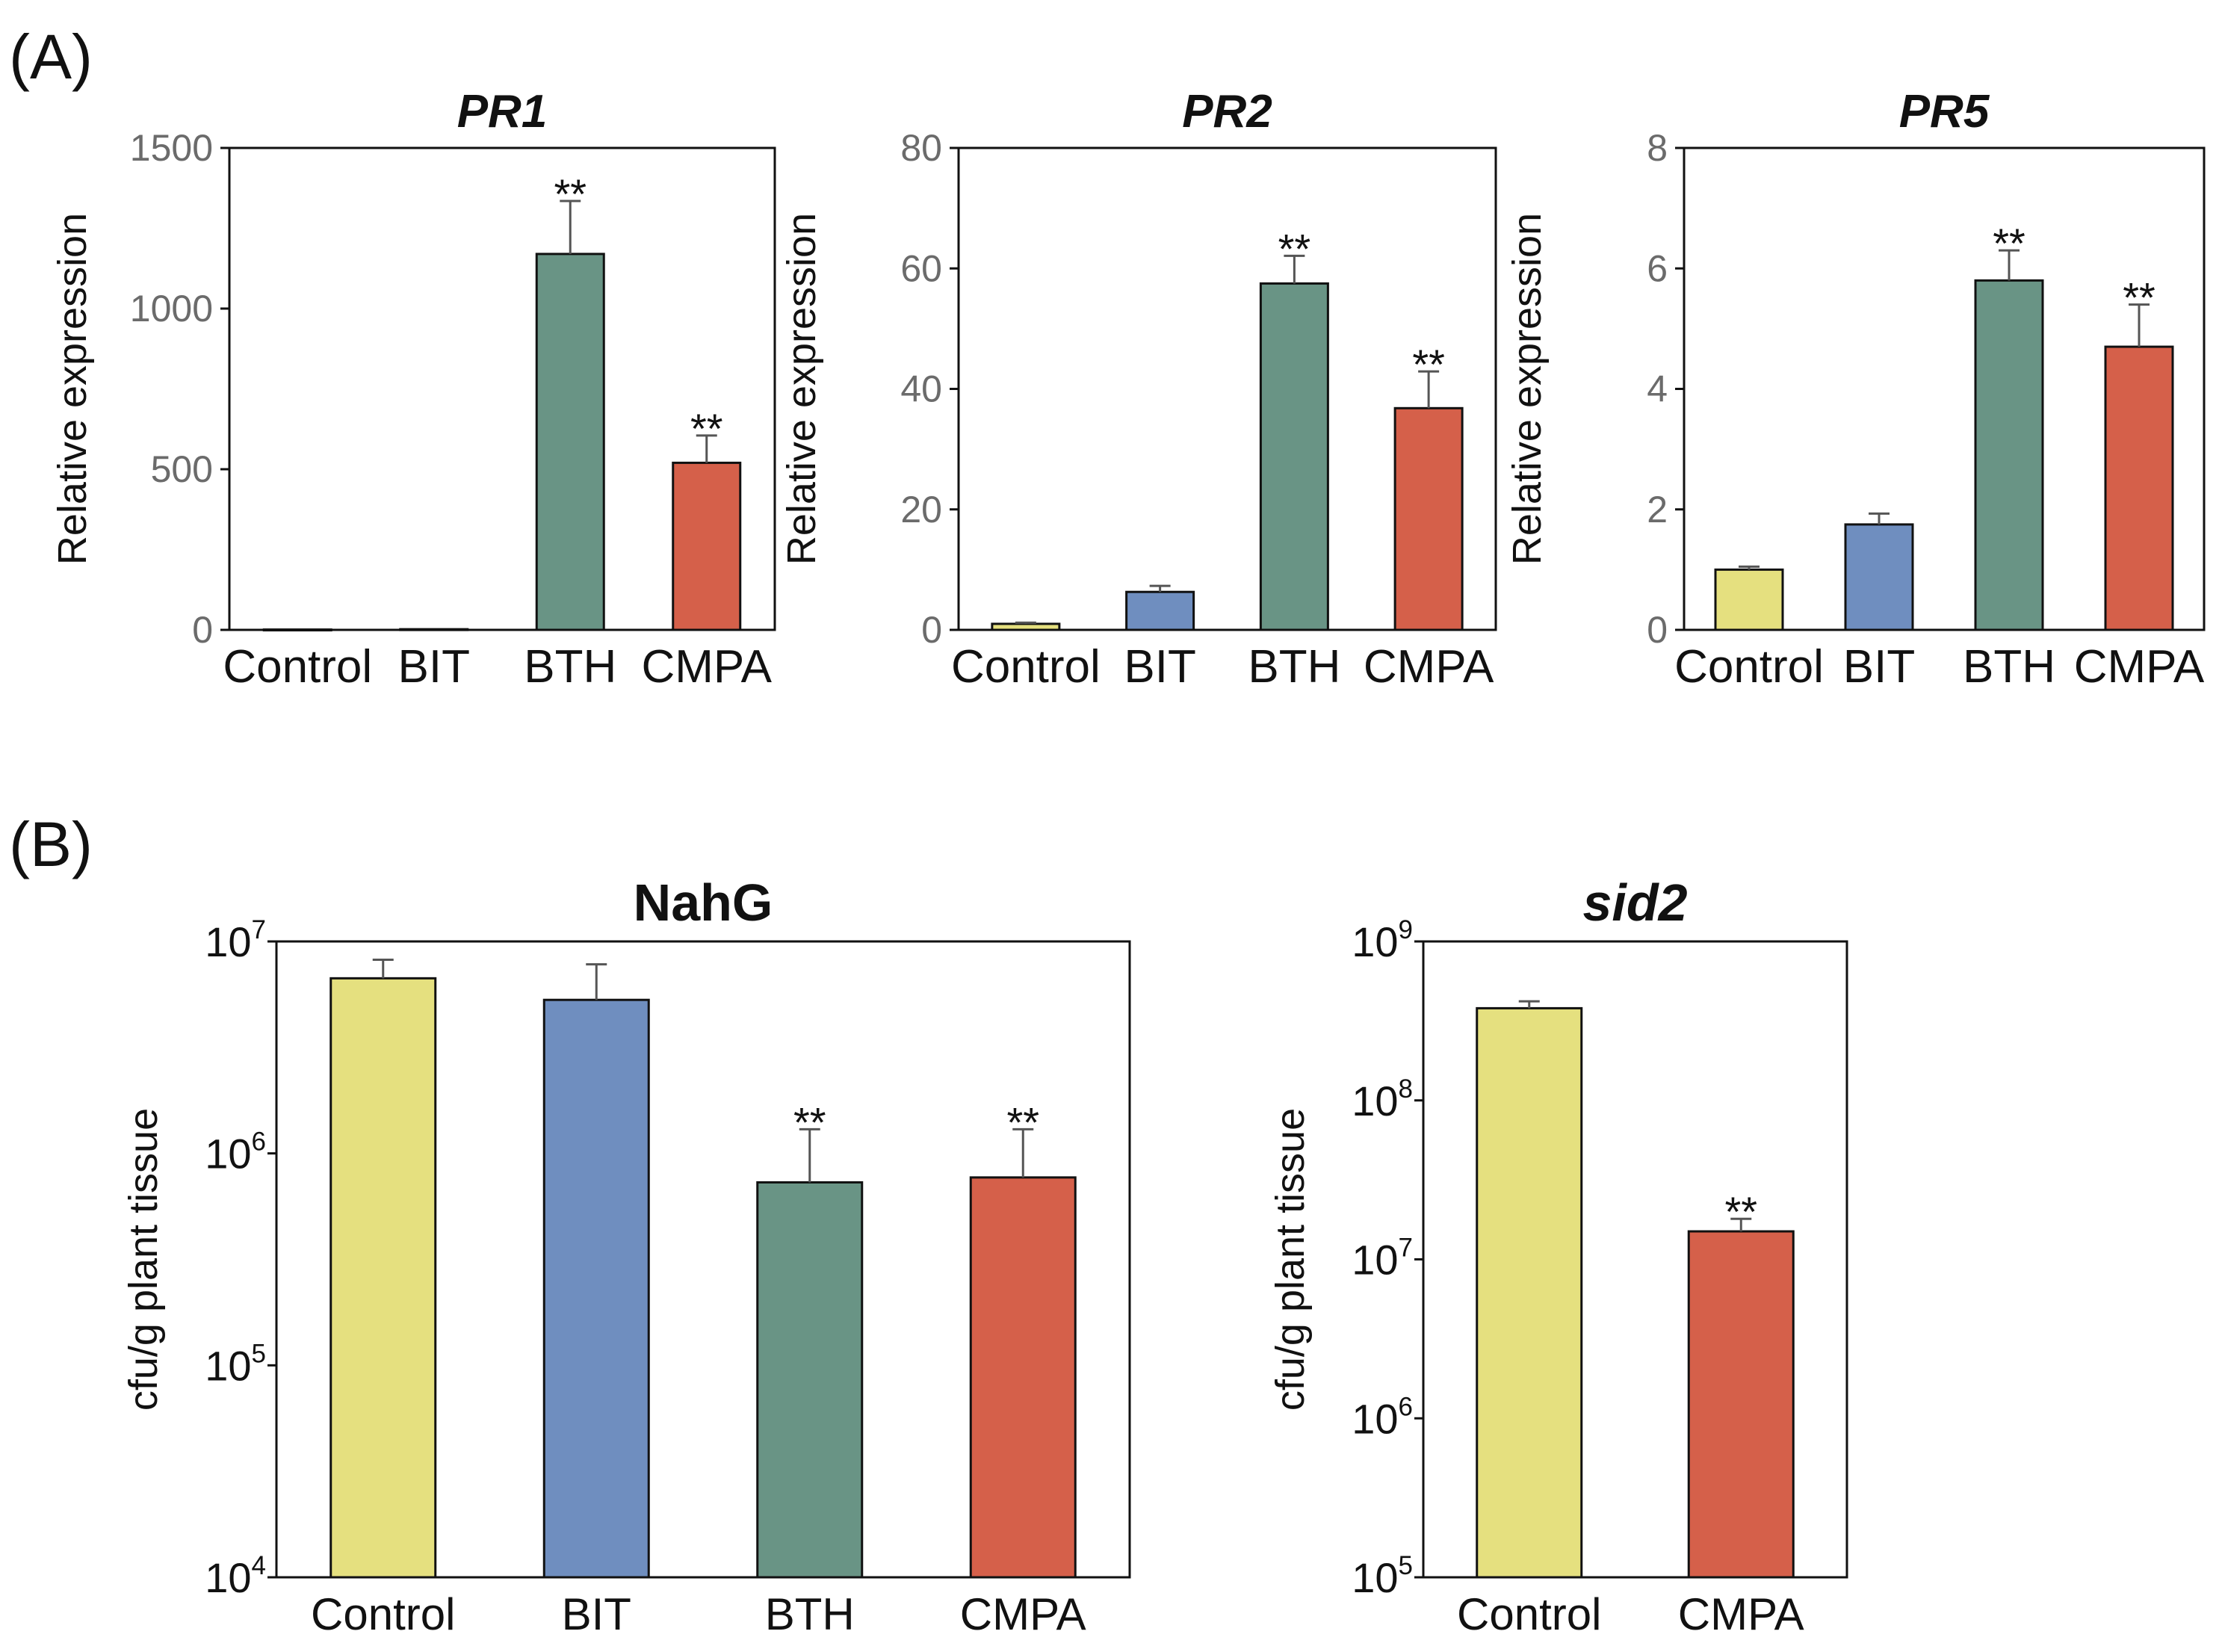 Image resolution: width=2222 pixels, height=1652 pixels. Describe the element at coordinates (921, 148) in the screenshot. I see `y-tick-label: 80` at that location.